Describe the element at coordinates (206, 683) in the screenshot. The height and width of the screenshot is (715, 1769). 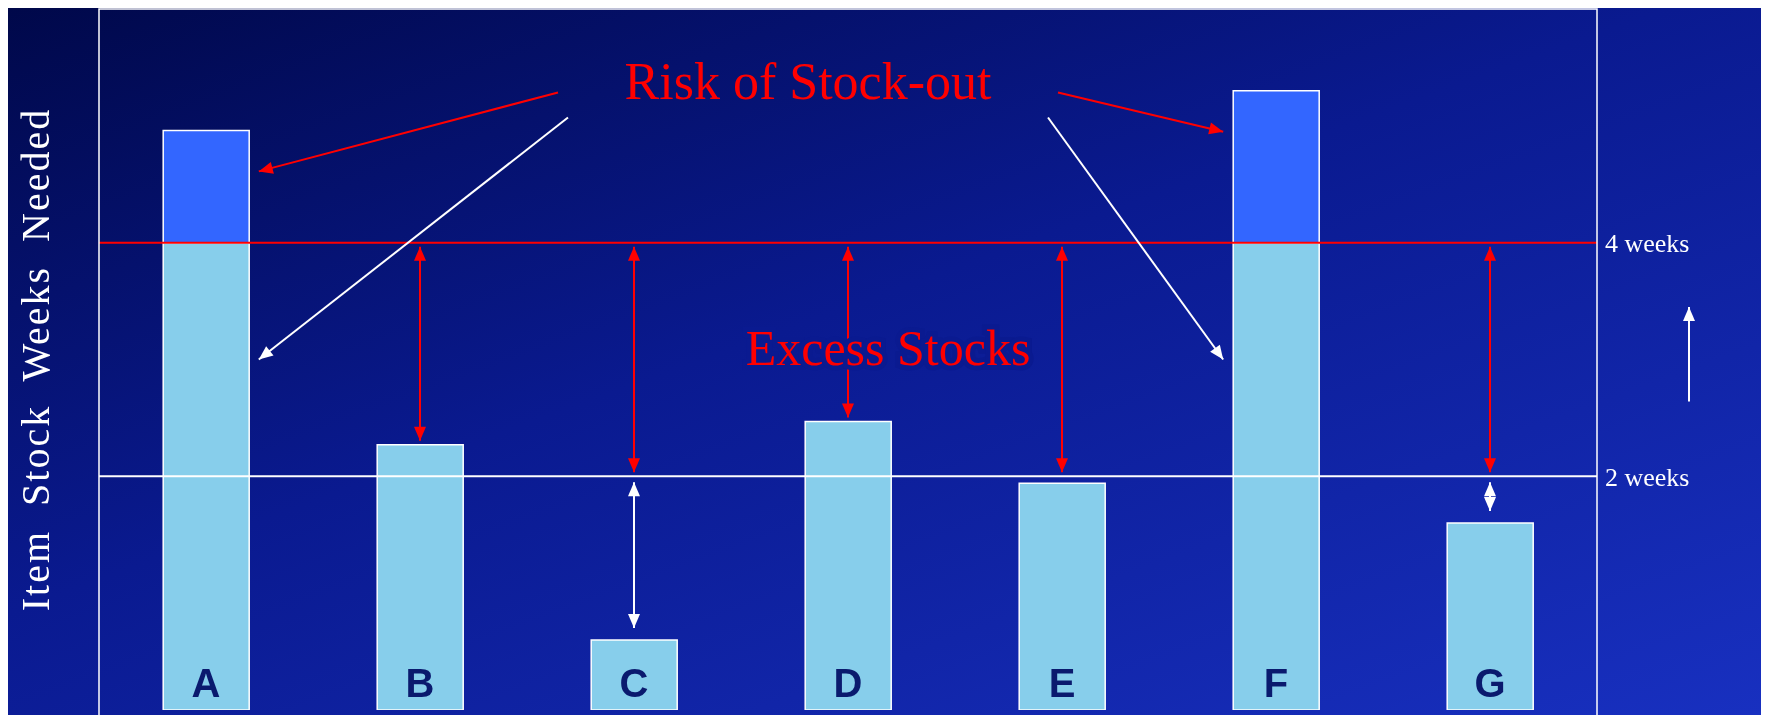
I see `x-tick-label: A` at that location.